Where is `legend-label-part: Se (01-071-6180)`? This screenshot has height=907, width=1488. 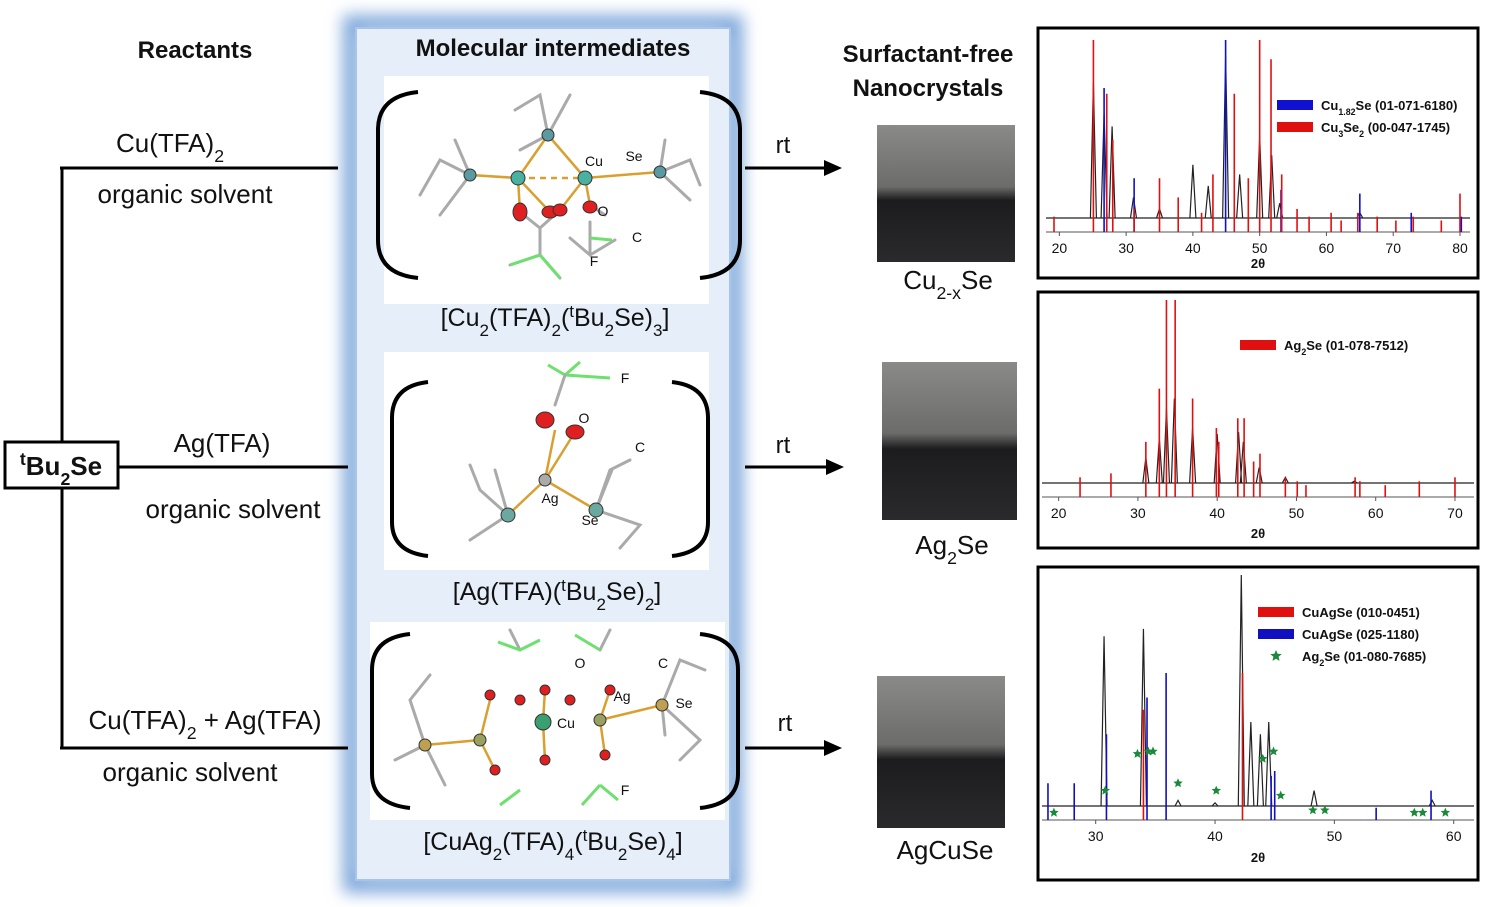
legend-label-part: Se (01-071-6180) is located at coordinates (1407, 105).